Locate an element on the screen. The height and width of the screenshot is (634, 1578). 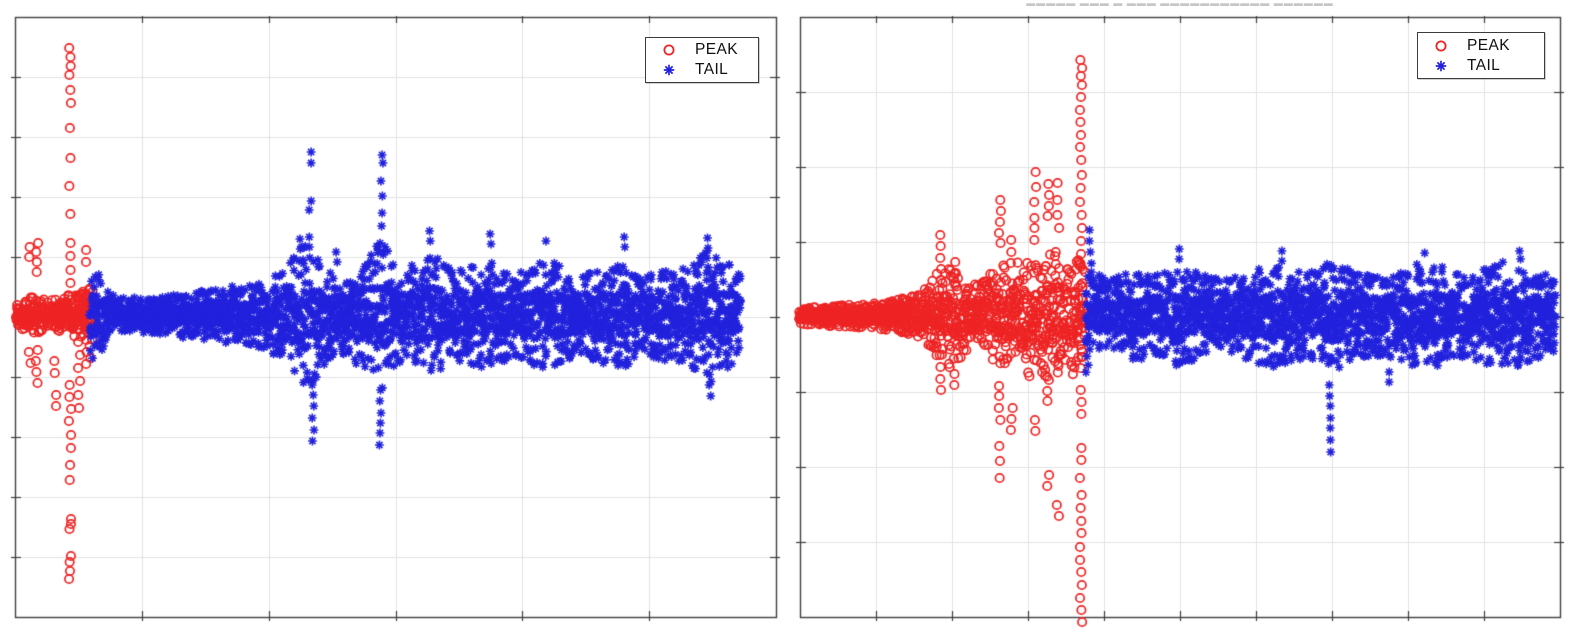
legend-left-plot: PEAK TAIL is located at coordinates (702, 60).